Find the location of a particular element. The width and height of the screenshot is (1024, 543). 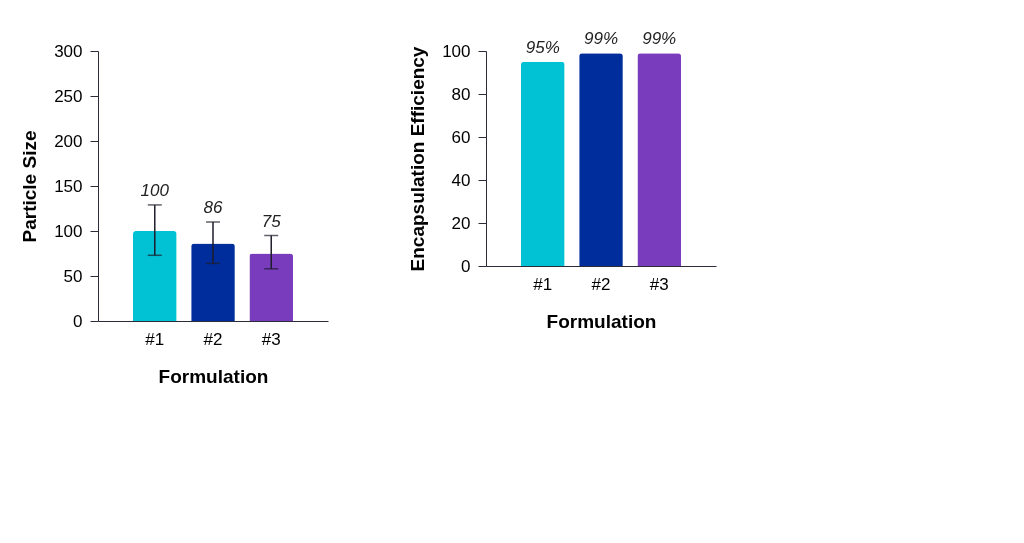

data-label: 75 is located at coordinates (271, 221).